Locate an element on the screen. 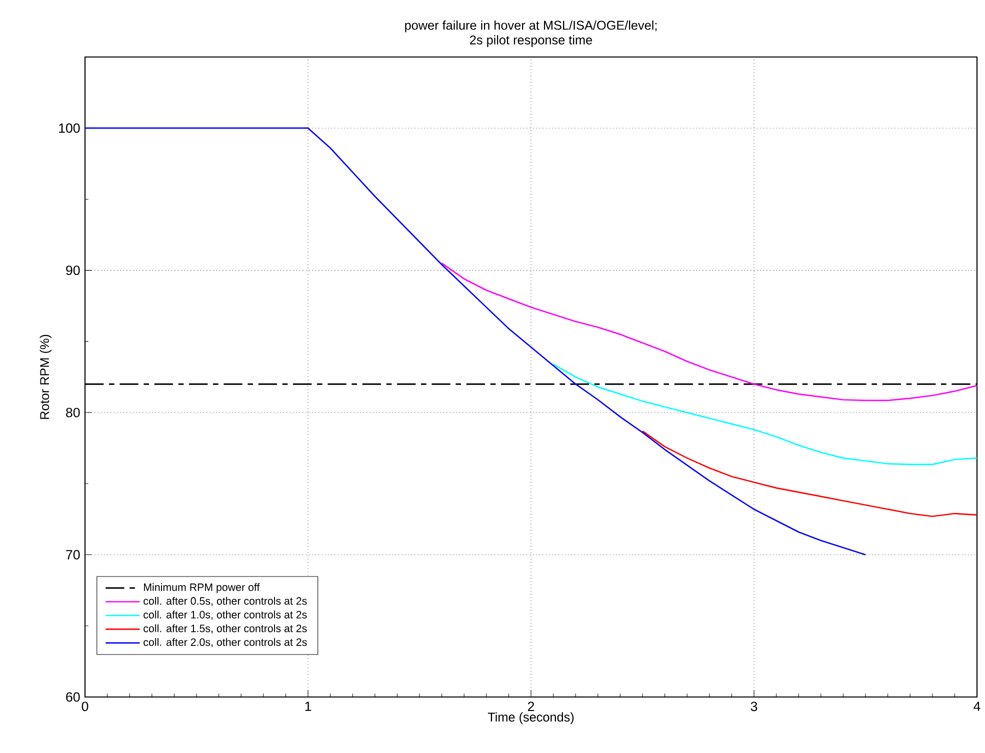 The image size is (985, 753). chart-subtitle: 2s pilot response time is located at coordinates (531, 41).